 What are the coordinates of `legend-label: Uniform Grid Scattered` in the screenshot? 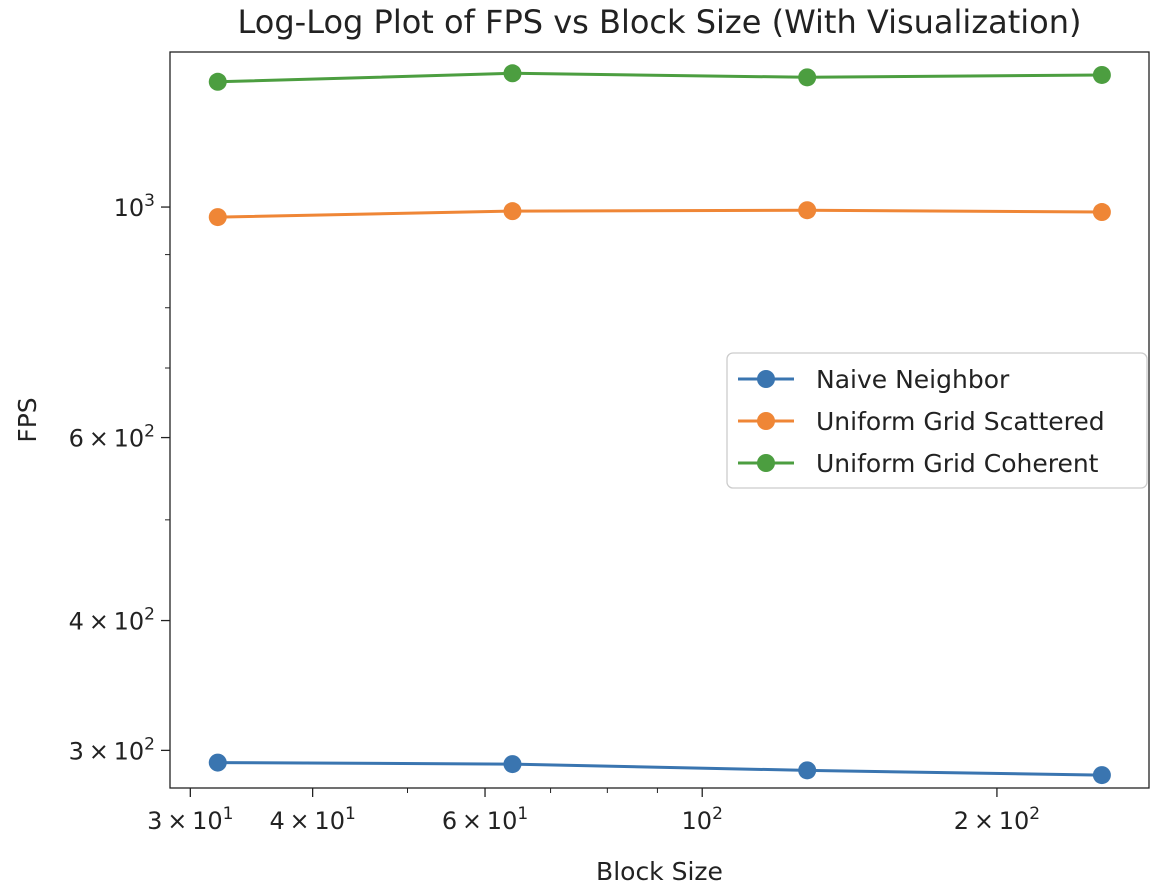 It's located at (960, 421).